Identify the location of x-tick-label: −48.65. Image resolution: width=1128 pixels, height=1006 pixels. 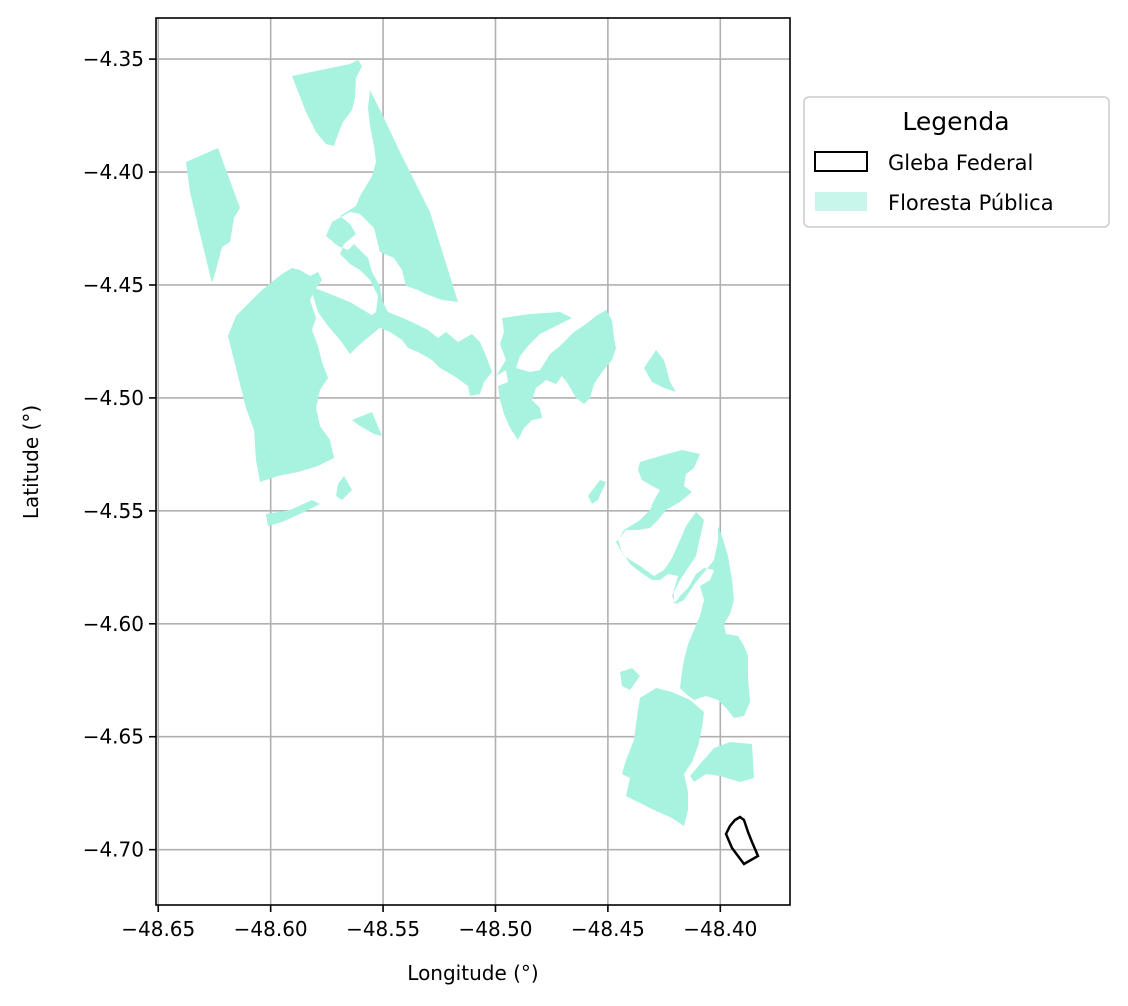
(158, 929).